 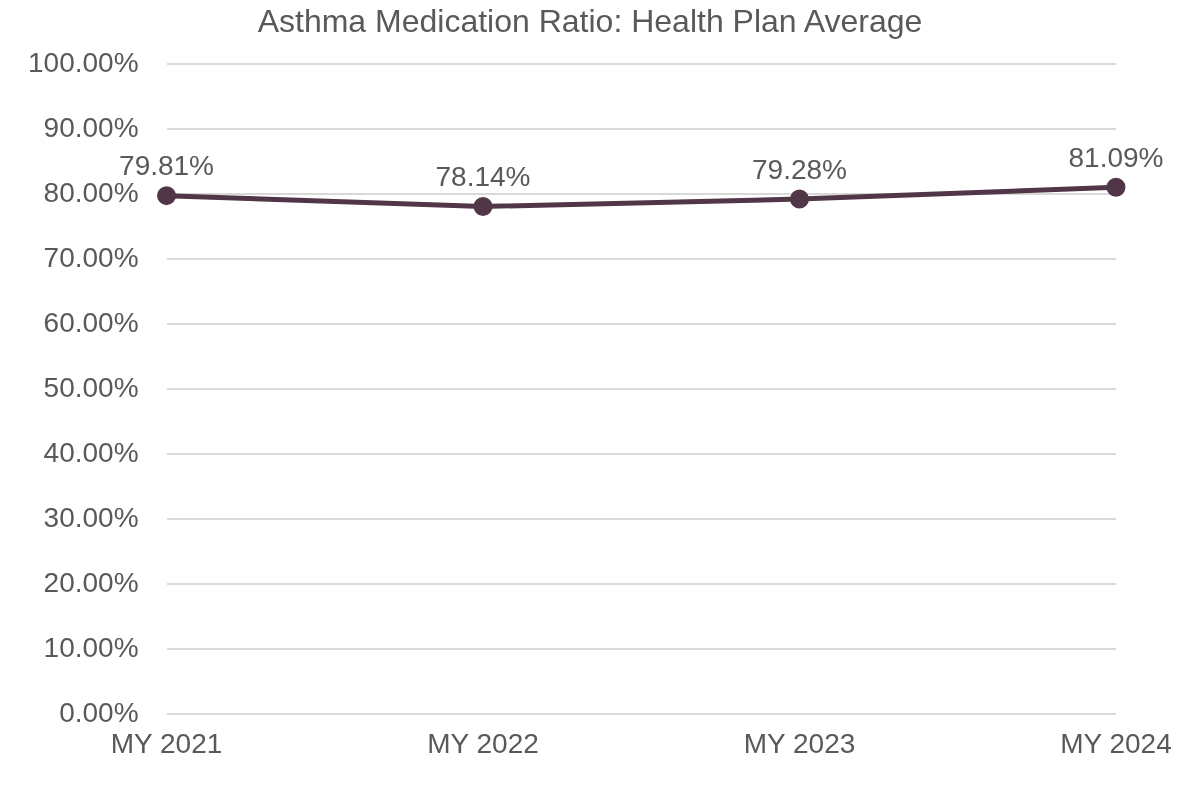 What do you see at coordinates (91, 453) in the screenshot?
I see `y-tick-label: 40.00%` at bounding box center [91, 453].